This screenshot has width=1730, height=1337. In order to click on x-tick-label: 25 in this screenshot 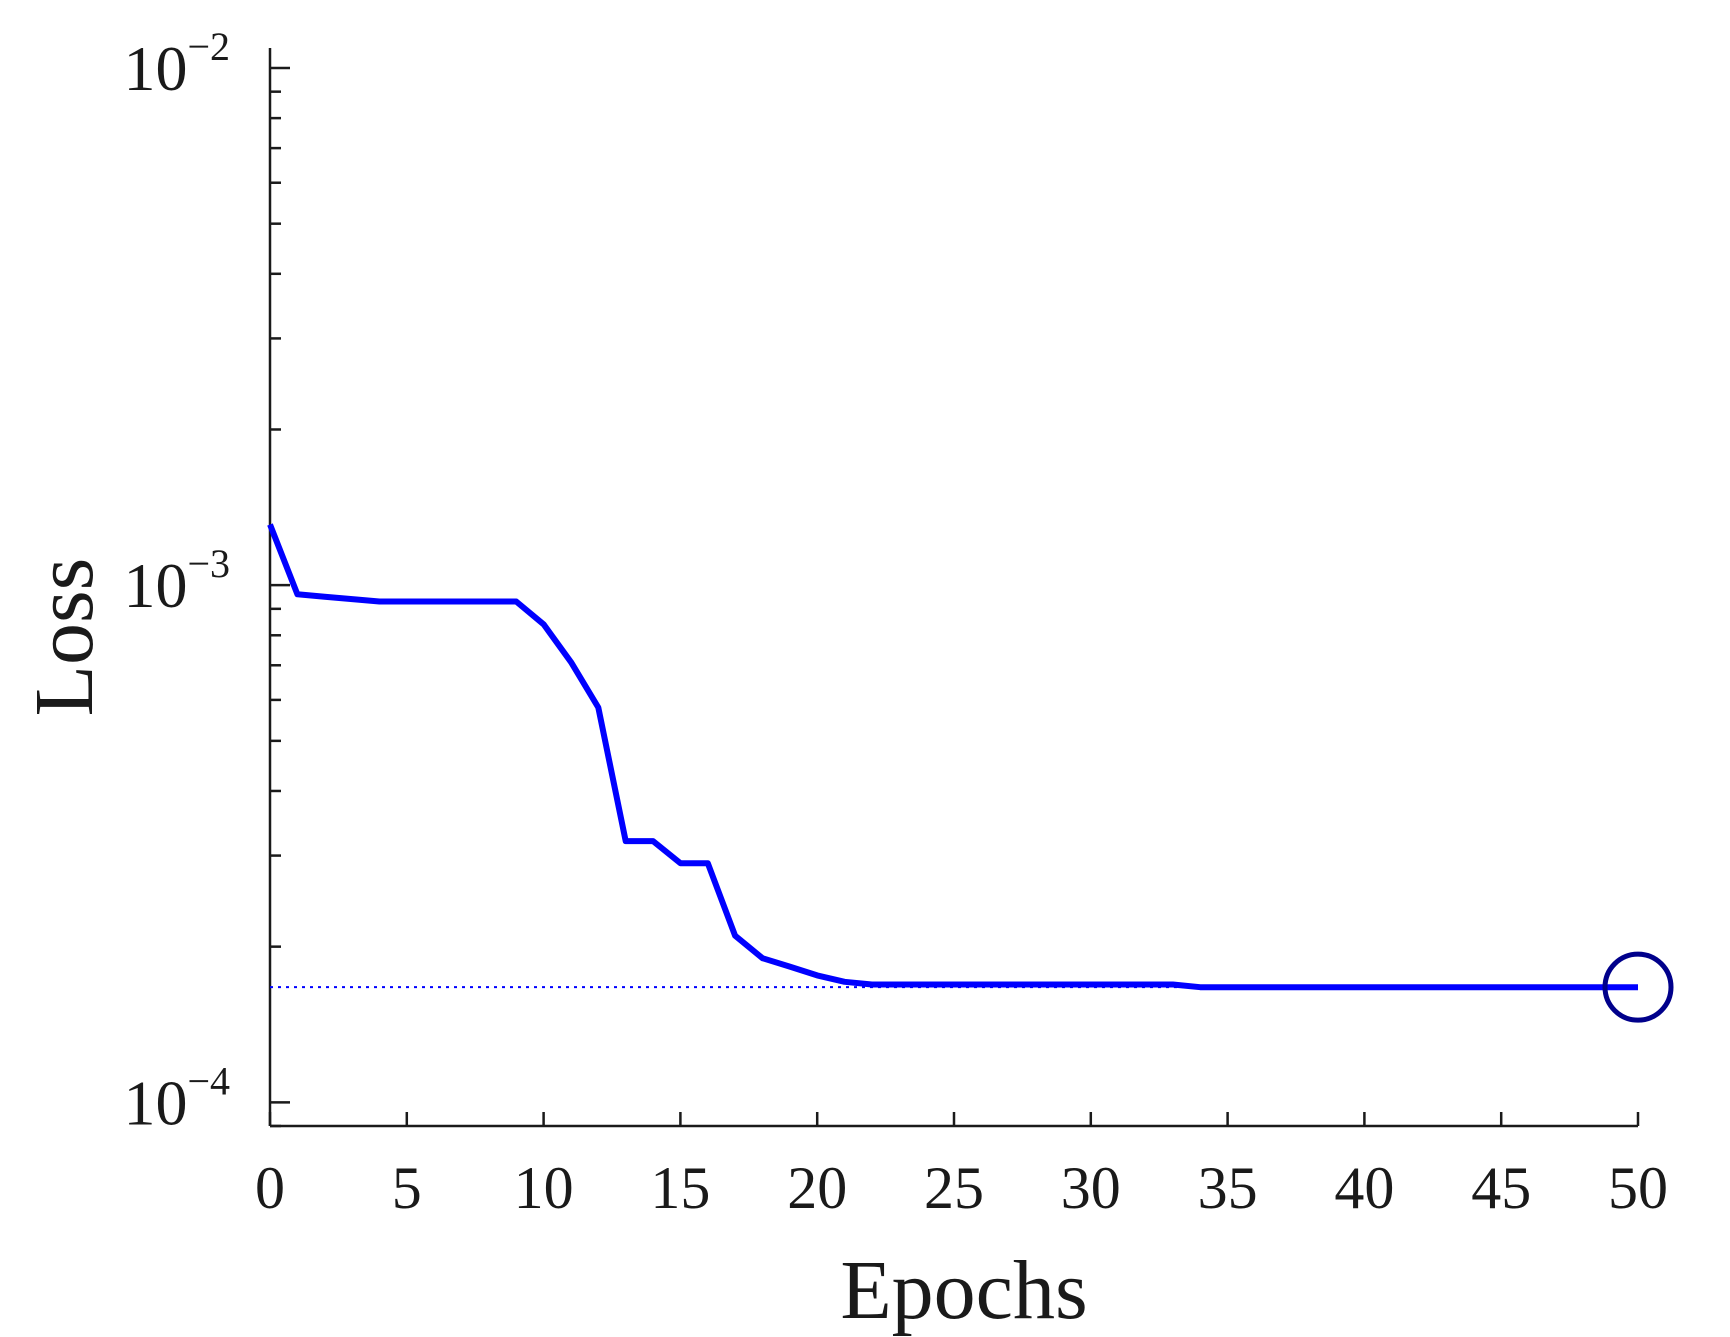, I will do `click(954, 1188)`.